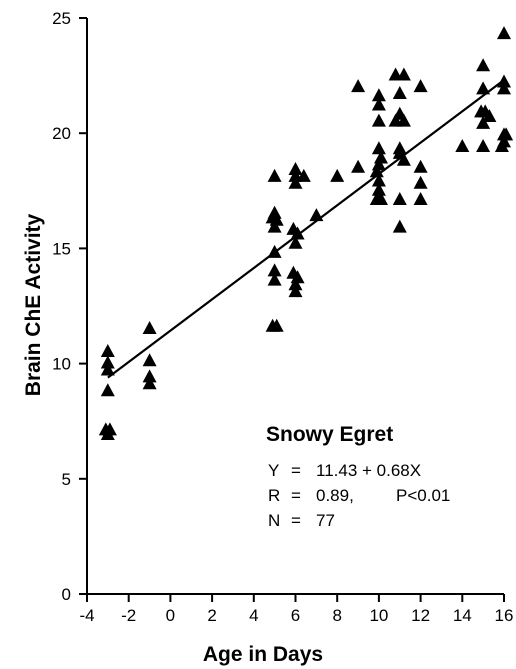 Image resolution: width=516 pixels, height=669 pixels. I want to click on p-value: P<0.01, so click(423, 495).